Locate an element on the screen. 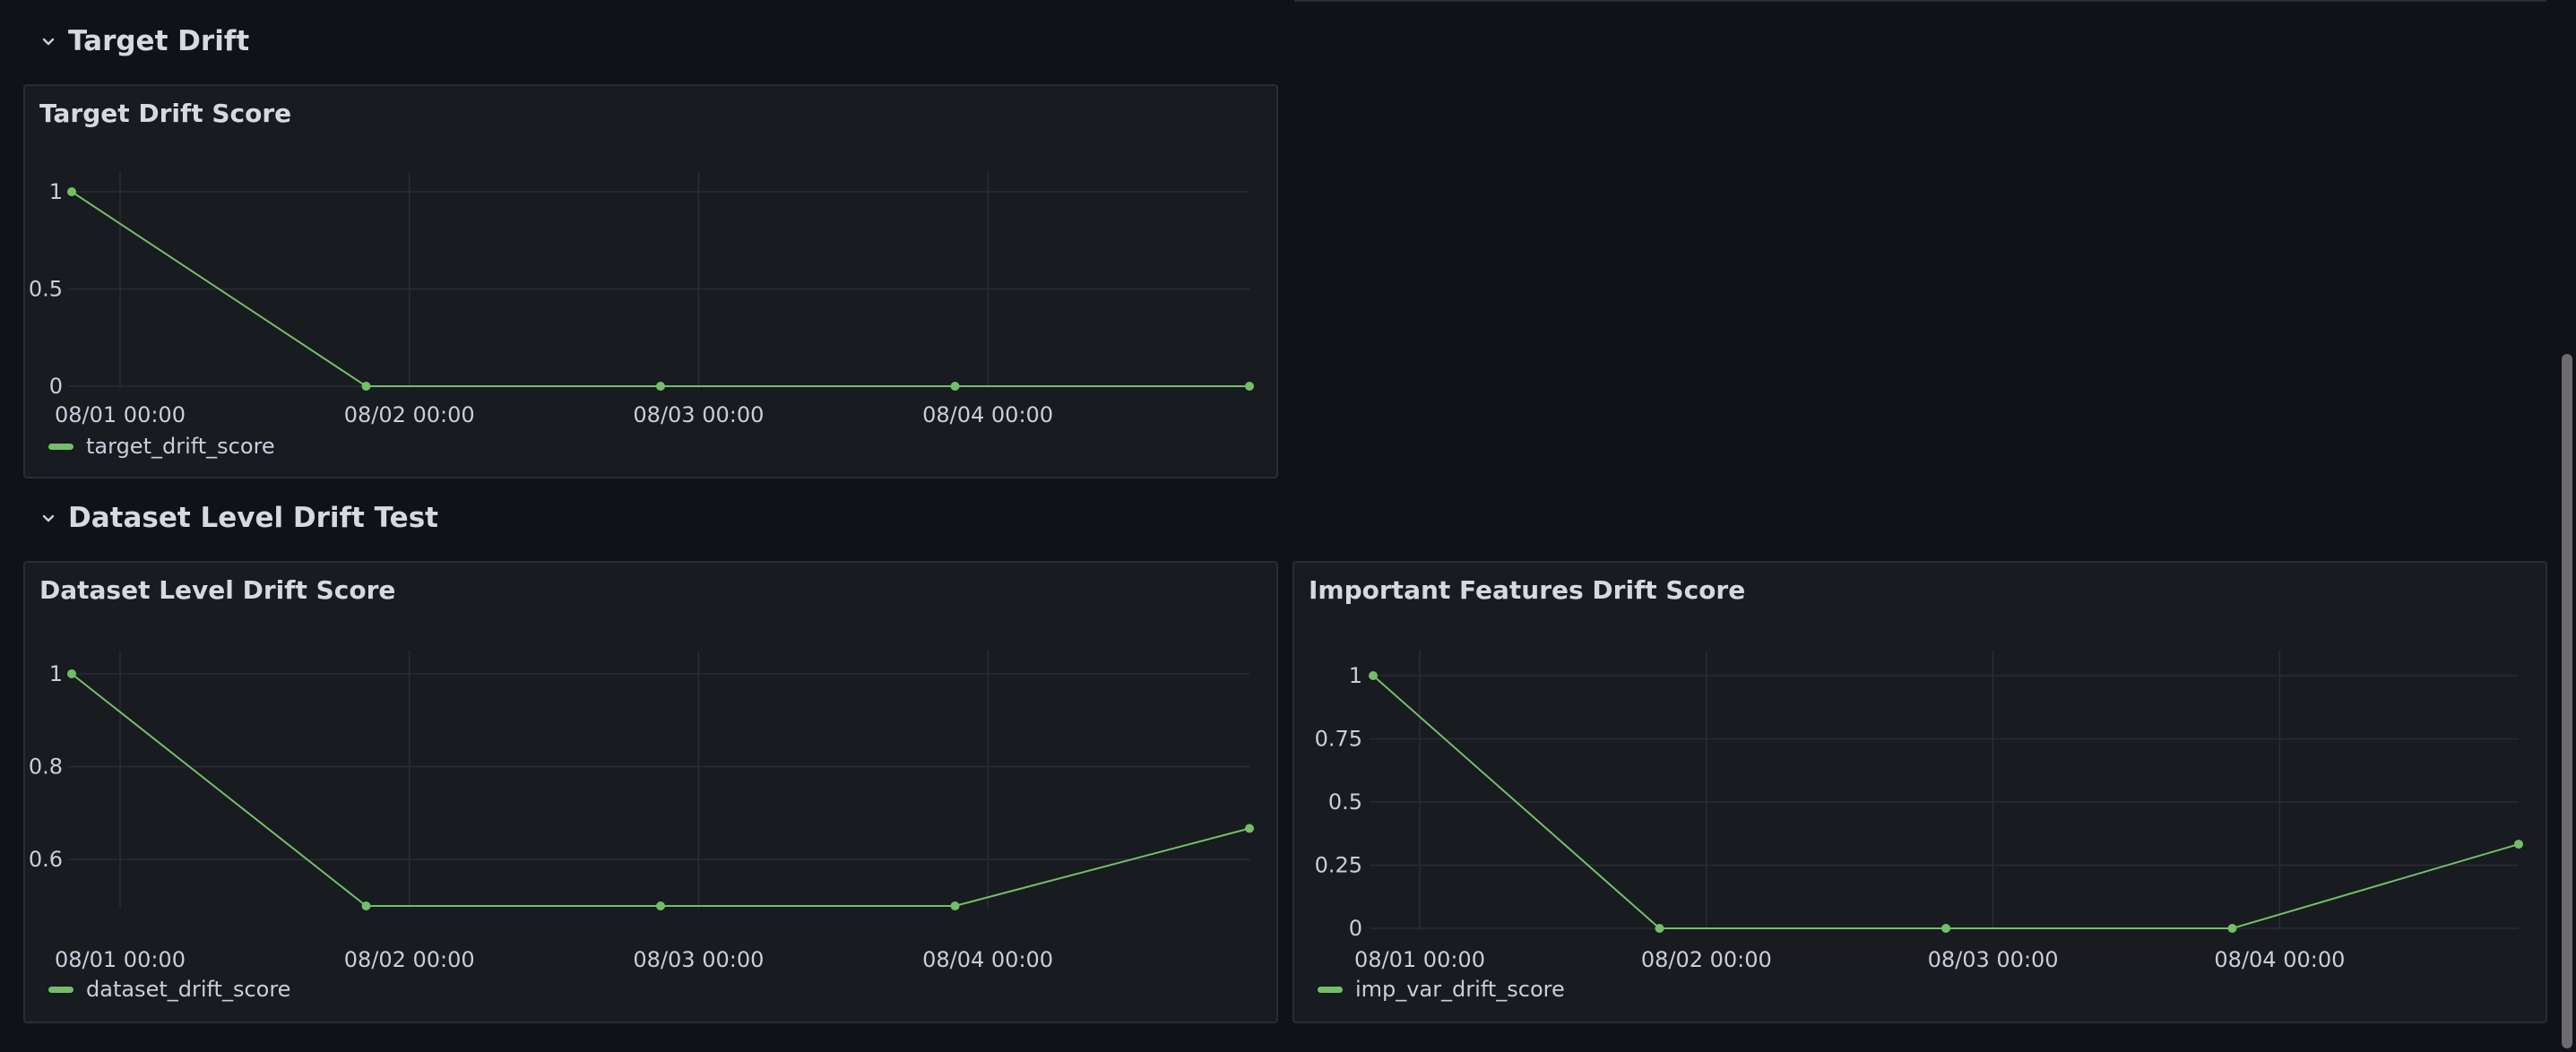 The image size is (2576, 1052). divider is located at coordinates (1920, 1).